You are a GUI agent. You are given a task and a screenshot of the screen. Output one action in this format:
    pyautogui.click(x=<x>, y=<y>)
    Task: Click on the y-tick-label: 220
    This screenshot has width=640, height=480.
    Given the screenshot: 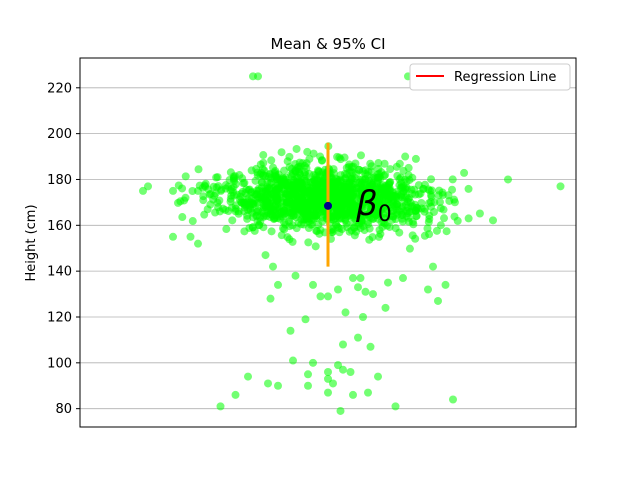 What is the action you would take?
    pyautogui.click(x=59, y=88)
    